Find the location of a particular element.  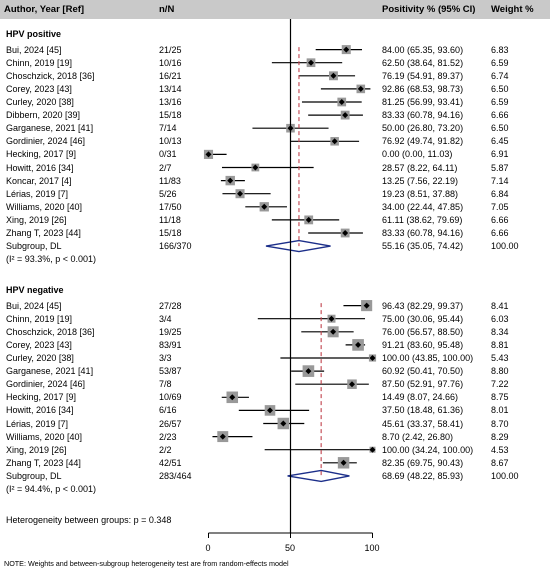

study-label: Koncar, 2017 [4] is located at coordinates (39, 180).